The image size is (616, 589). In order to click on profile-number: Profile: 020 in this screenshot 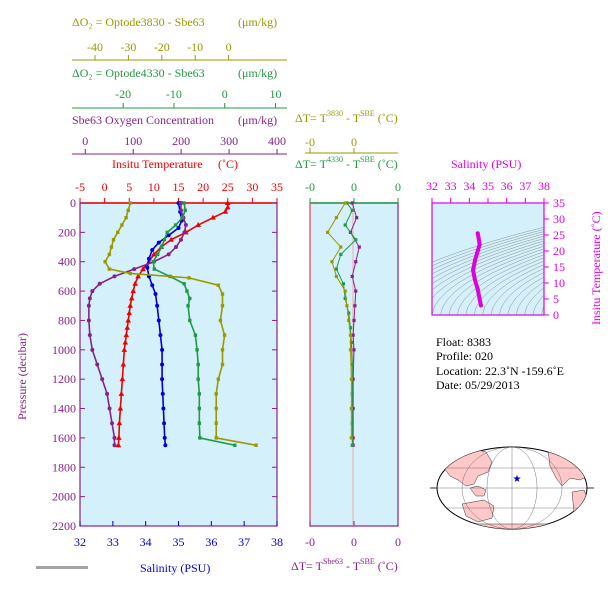, I will do `click(464, 356)`.